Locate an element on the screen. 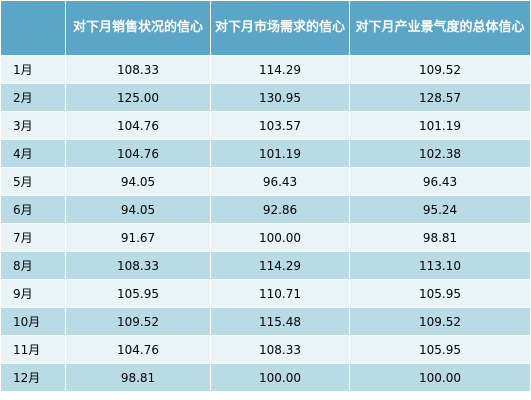 Image resolution: width=531 pixels, height=400 pixels. month-cell: 4月 is located at coordinates (33, 153).